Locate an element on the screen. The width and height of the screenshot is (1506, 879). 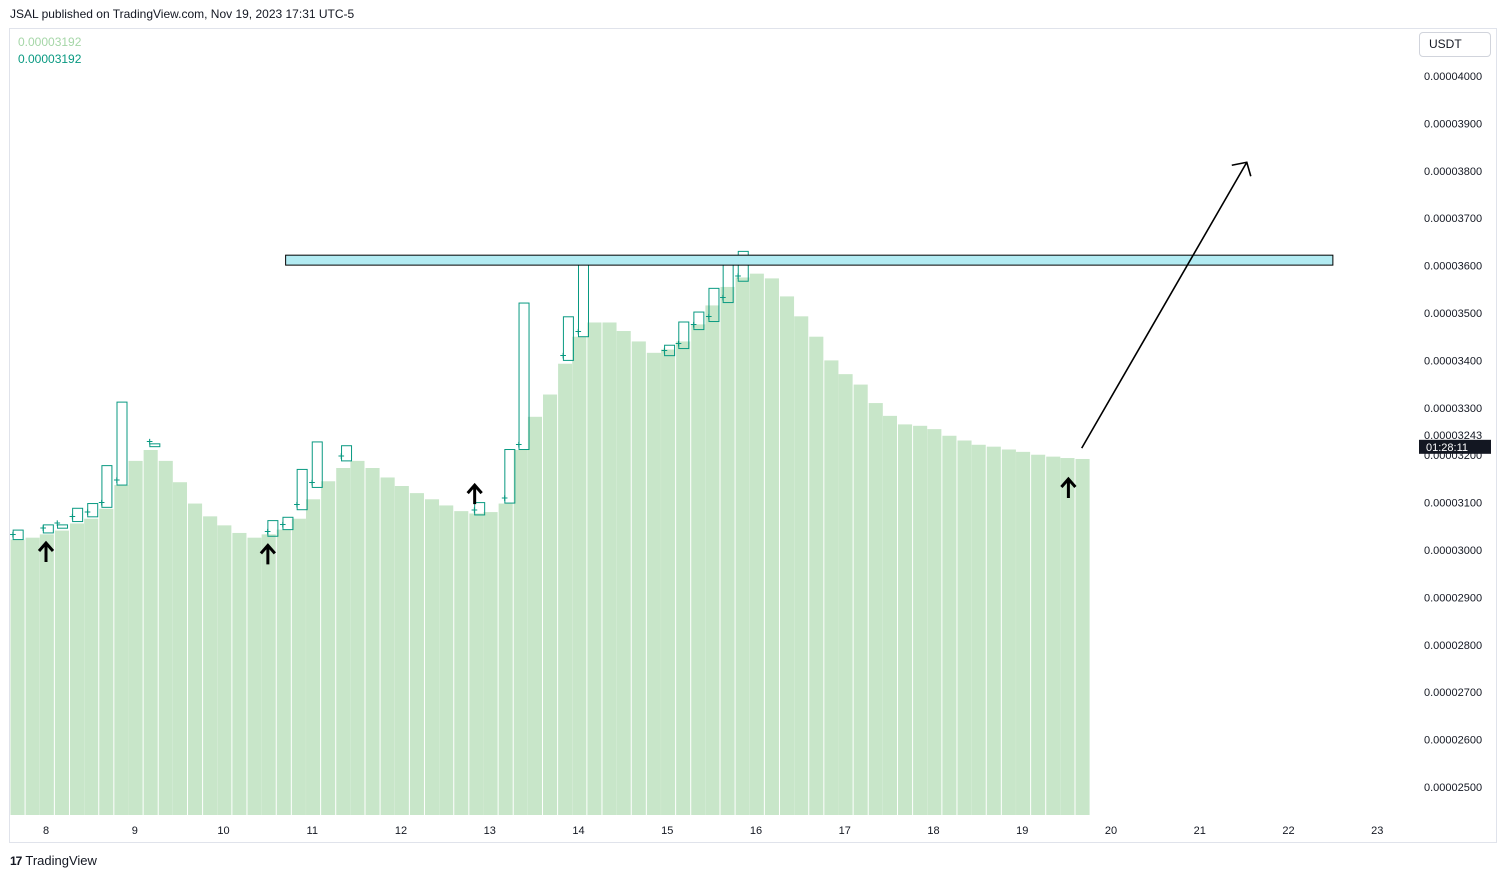
time-tick-label: 10 is located at coordinates (223, 831).